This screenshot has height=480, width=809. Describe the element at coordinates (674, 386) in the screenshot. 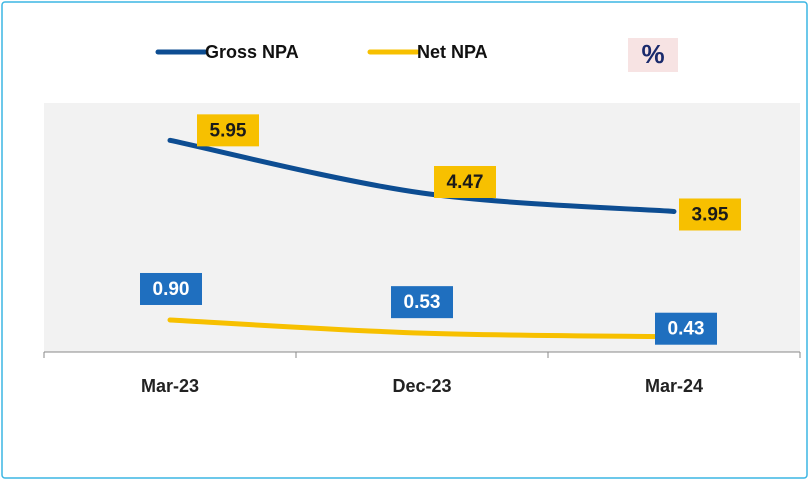

I see `x-tick-label: Mar-24` at that location.